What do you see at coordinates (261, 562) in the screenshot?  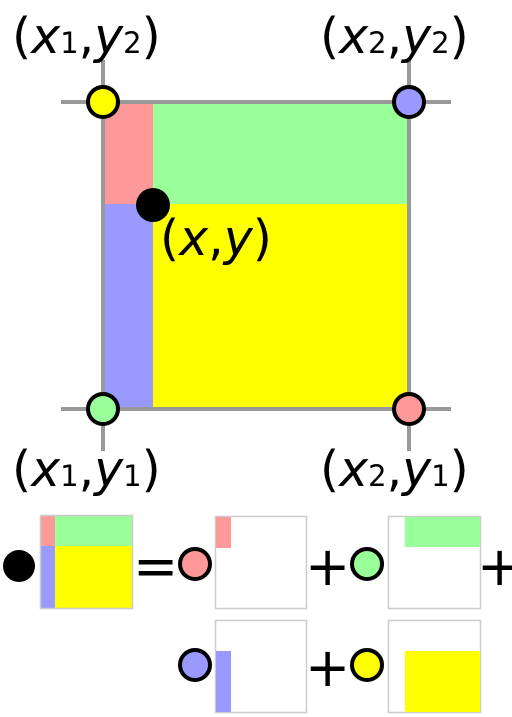 I see `formula-term-red-box` at bounding box center [261, 562].